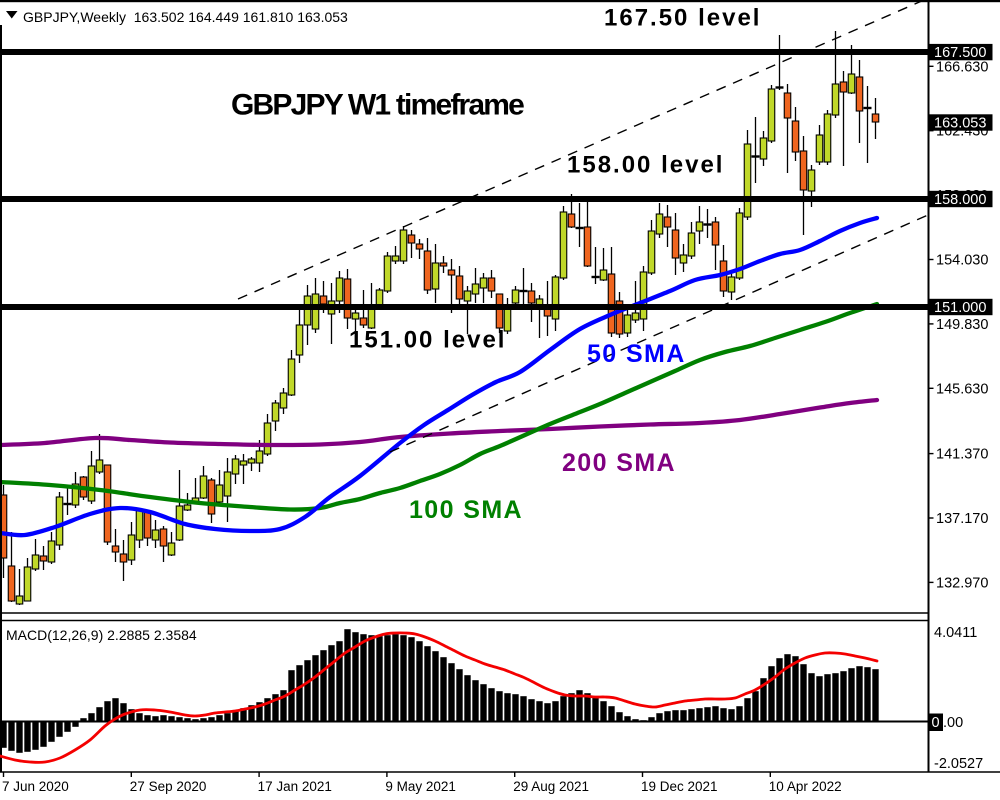  I want to click on svg-text: 163.053, so click(960, 124).